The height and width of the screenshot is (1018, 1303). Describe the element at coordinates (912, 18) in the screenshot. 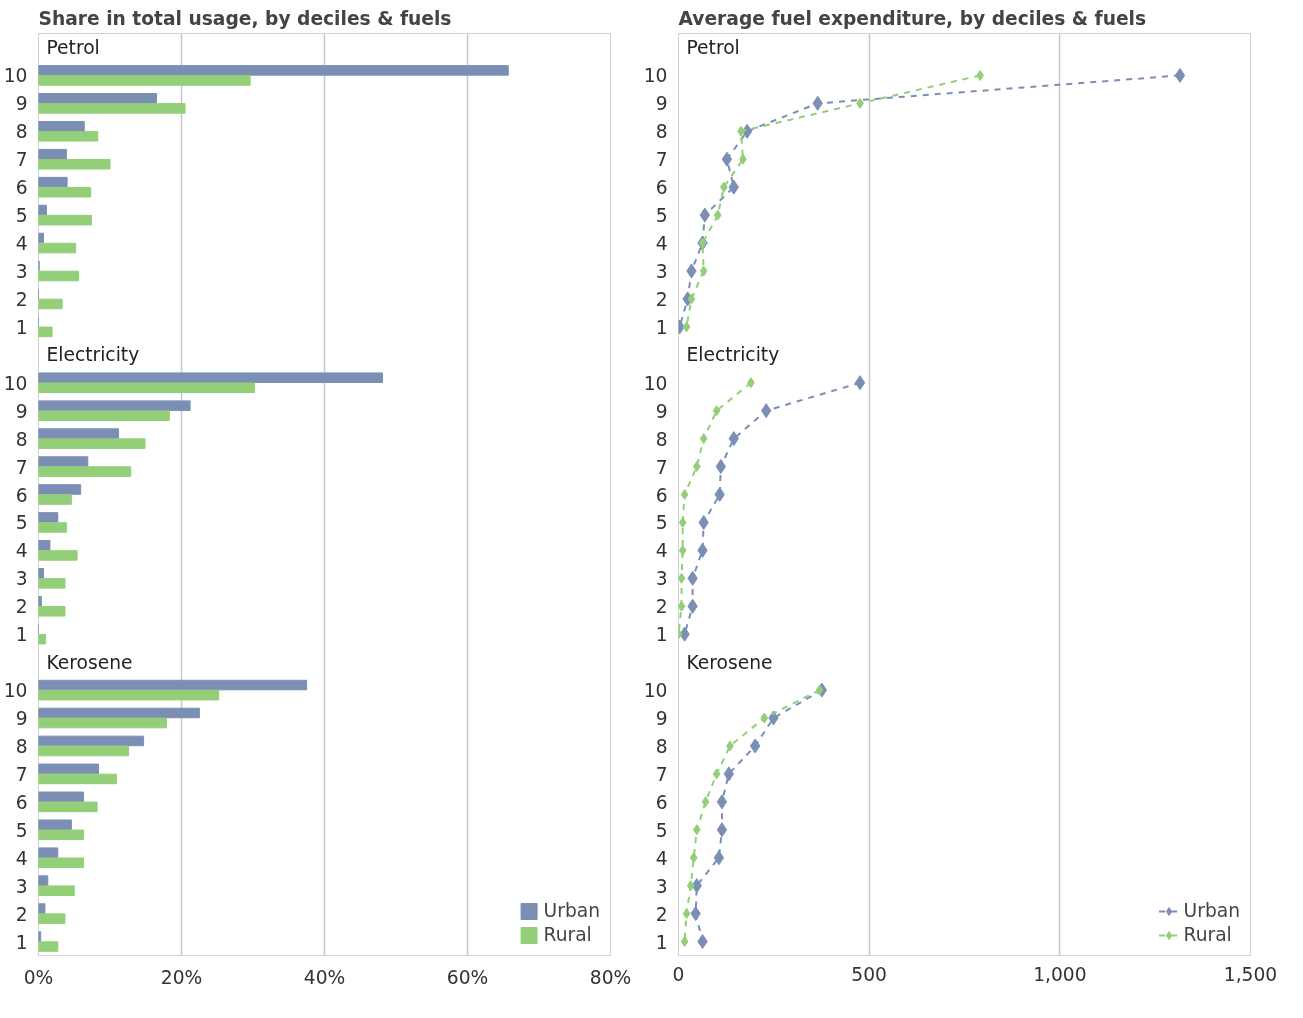

I see `chart-title: Average fuel expenditure, by deciles & fuels` at that location.